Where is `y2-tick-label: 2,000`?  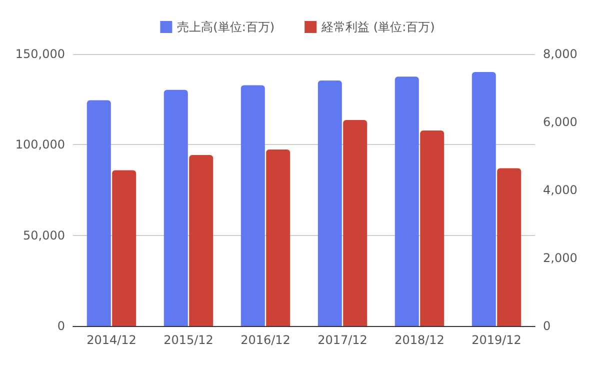 y2-tick-label: 2,000 is located at coordinates (560, 258).